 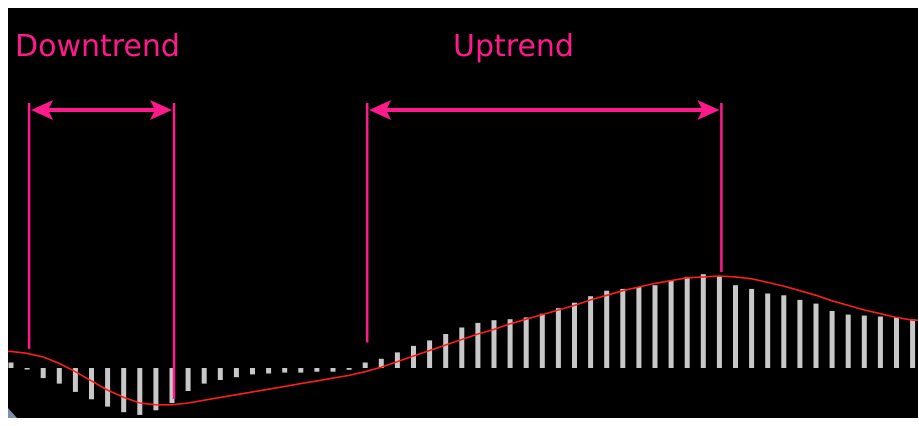 What do you see at coordinates (42, 110) in the screenshot?
I see `downtrend-arrowhead-left` at bounding box center [42, 110].